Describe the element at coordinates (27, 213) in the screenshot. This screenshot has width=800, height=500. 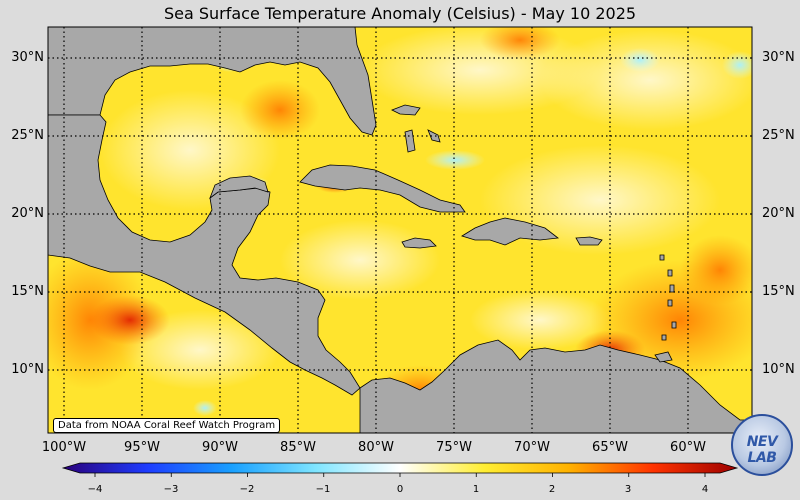
I see `lat-label-left: 20°N` at that location.